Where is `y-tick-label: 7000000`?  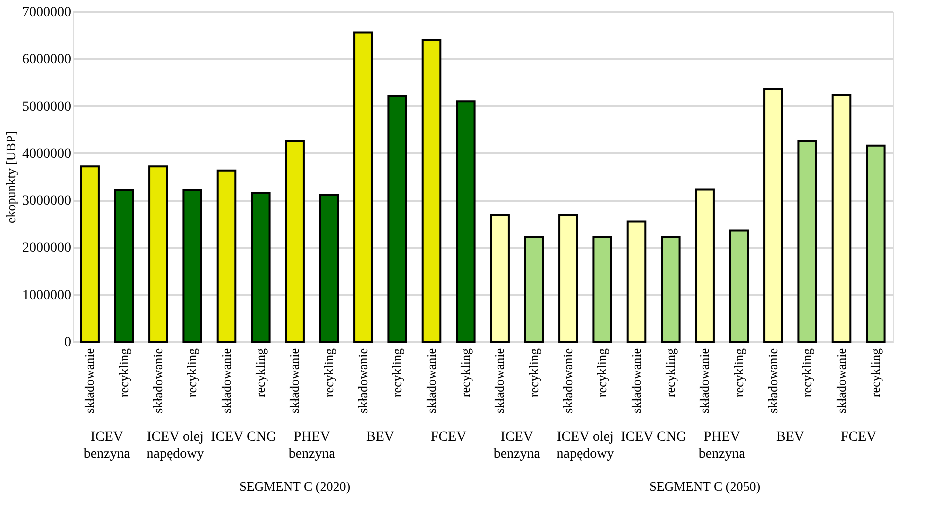
y-tick-label: 7000000 is located at coordinates (47, 13).